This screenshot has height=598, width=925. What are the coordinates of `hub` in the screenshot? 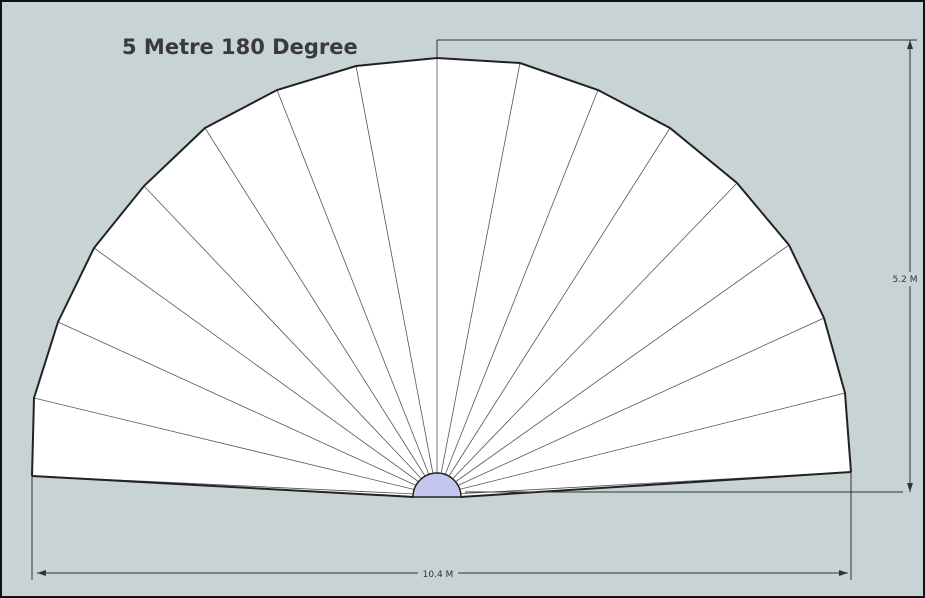 It's located at (437, 485).